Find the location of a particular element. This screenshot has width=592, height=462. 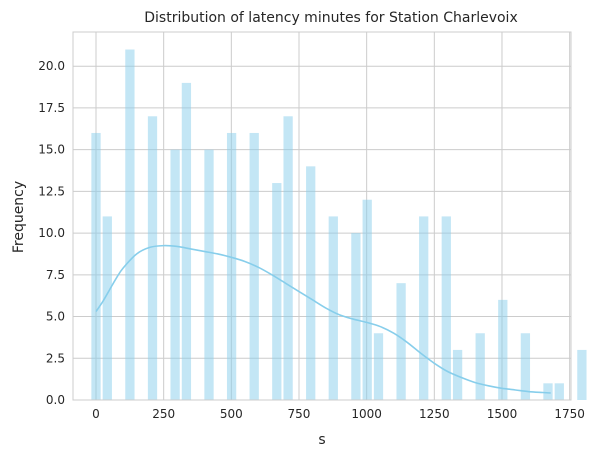

y-tick-label: 15.0 is located at coordinates (51, 150).